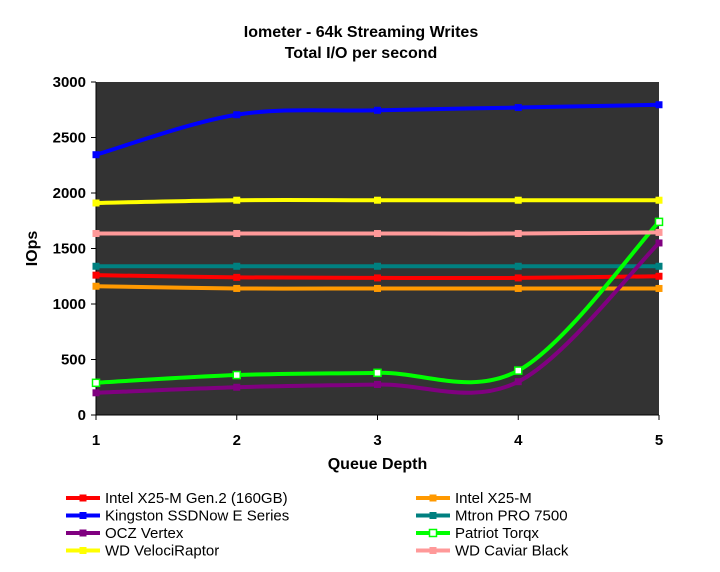  Describe the element at coordinates (237, 440) in the screenshot. I see `x-tick-label: 2` at that location.